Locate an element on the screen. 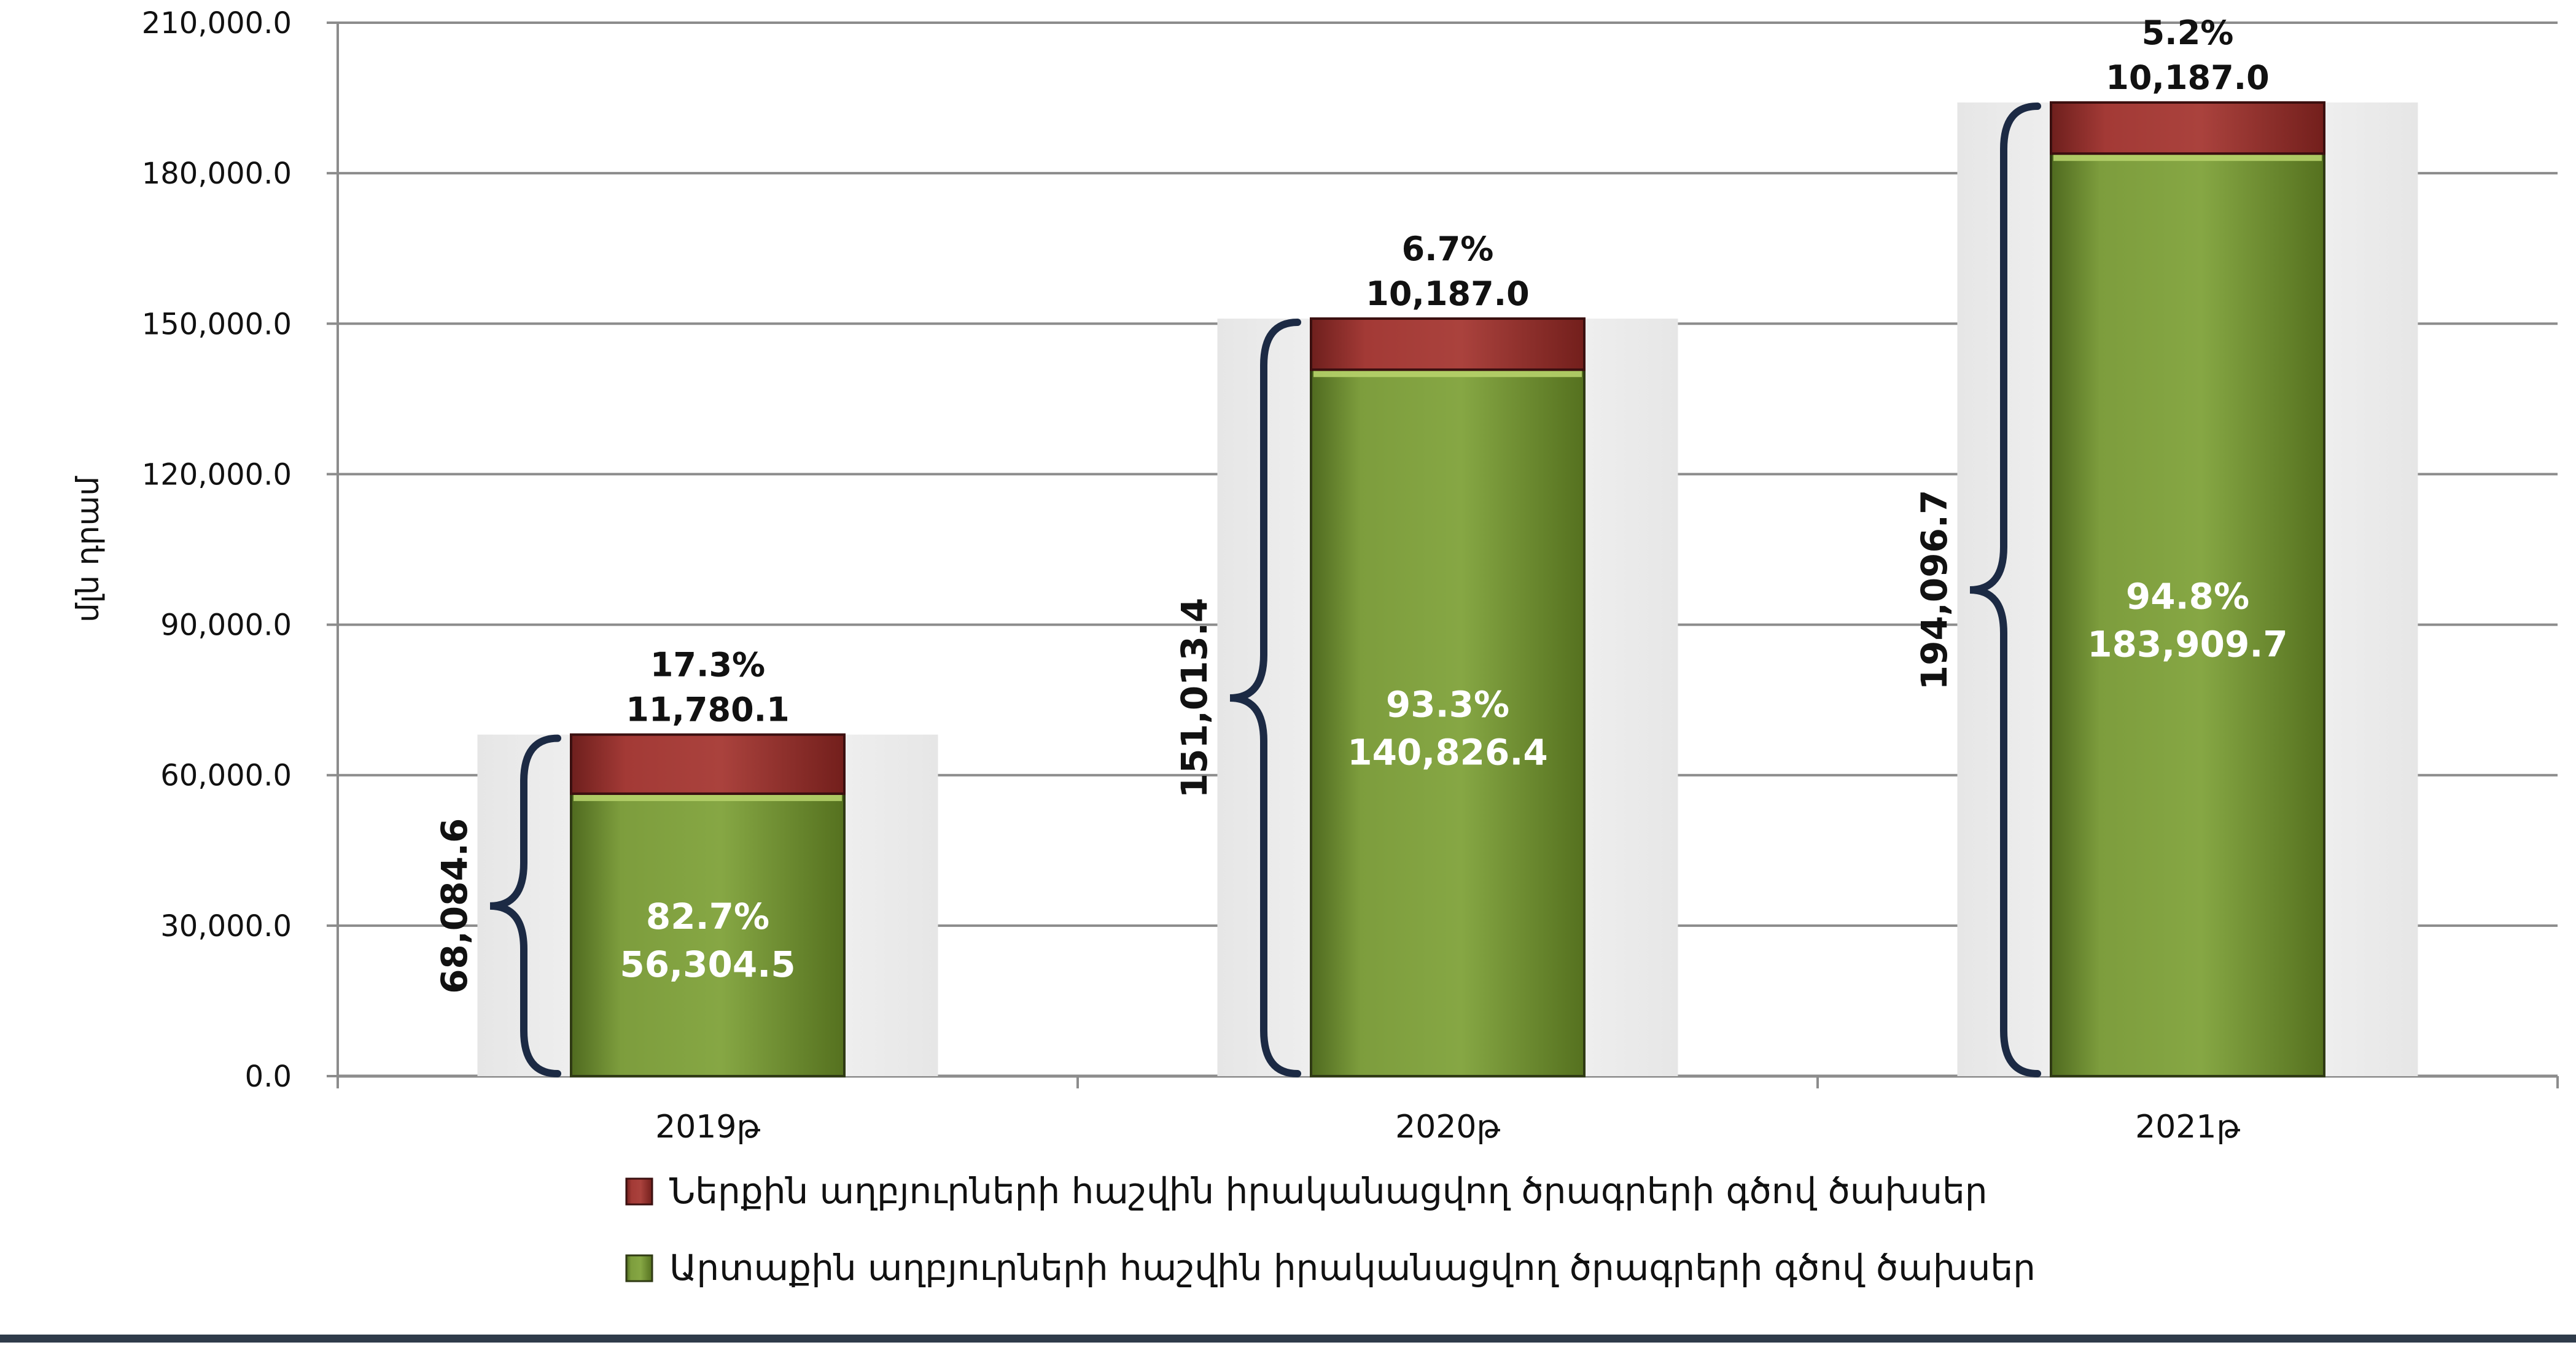 The image size is (2576, 1345). data-label-external-value: 183,909.7 is located at coordinates (2187, 644).